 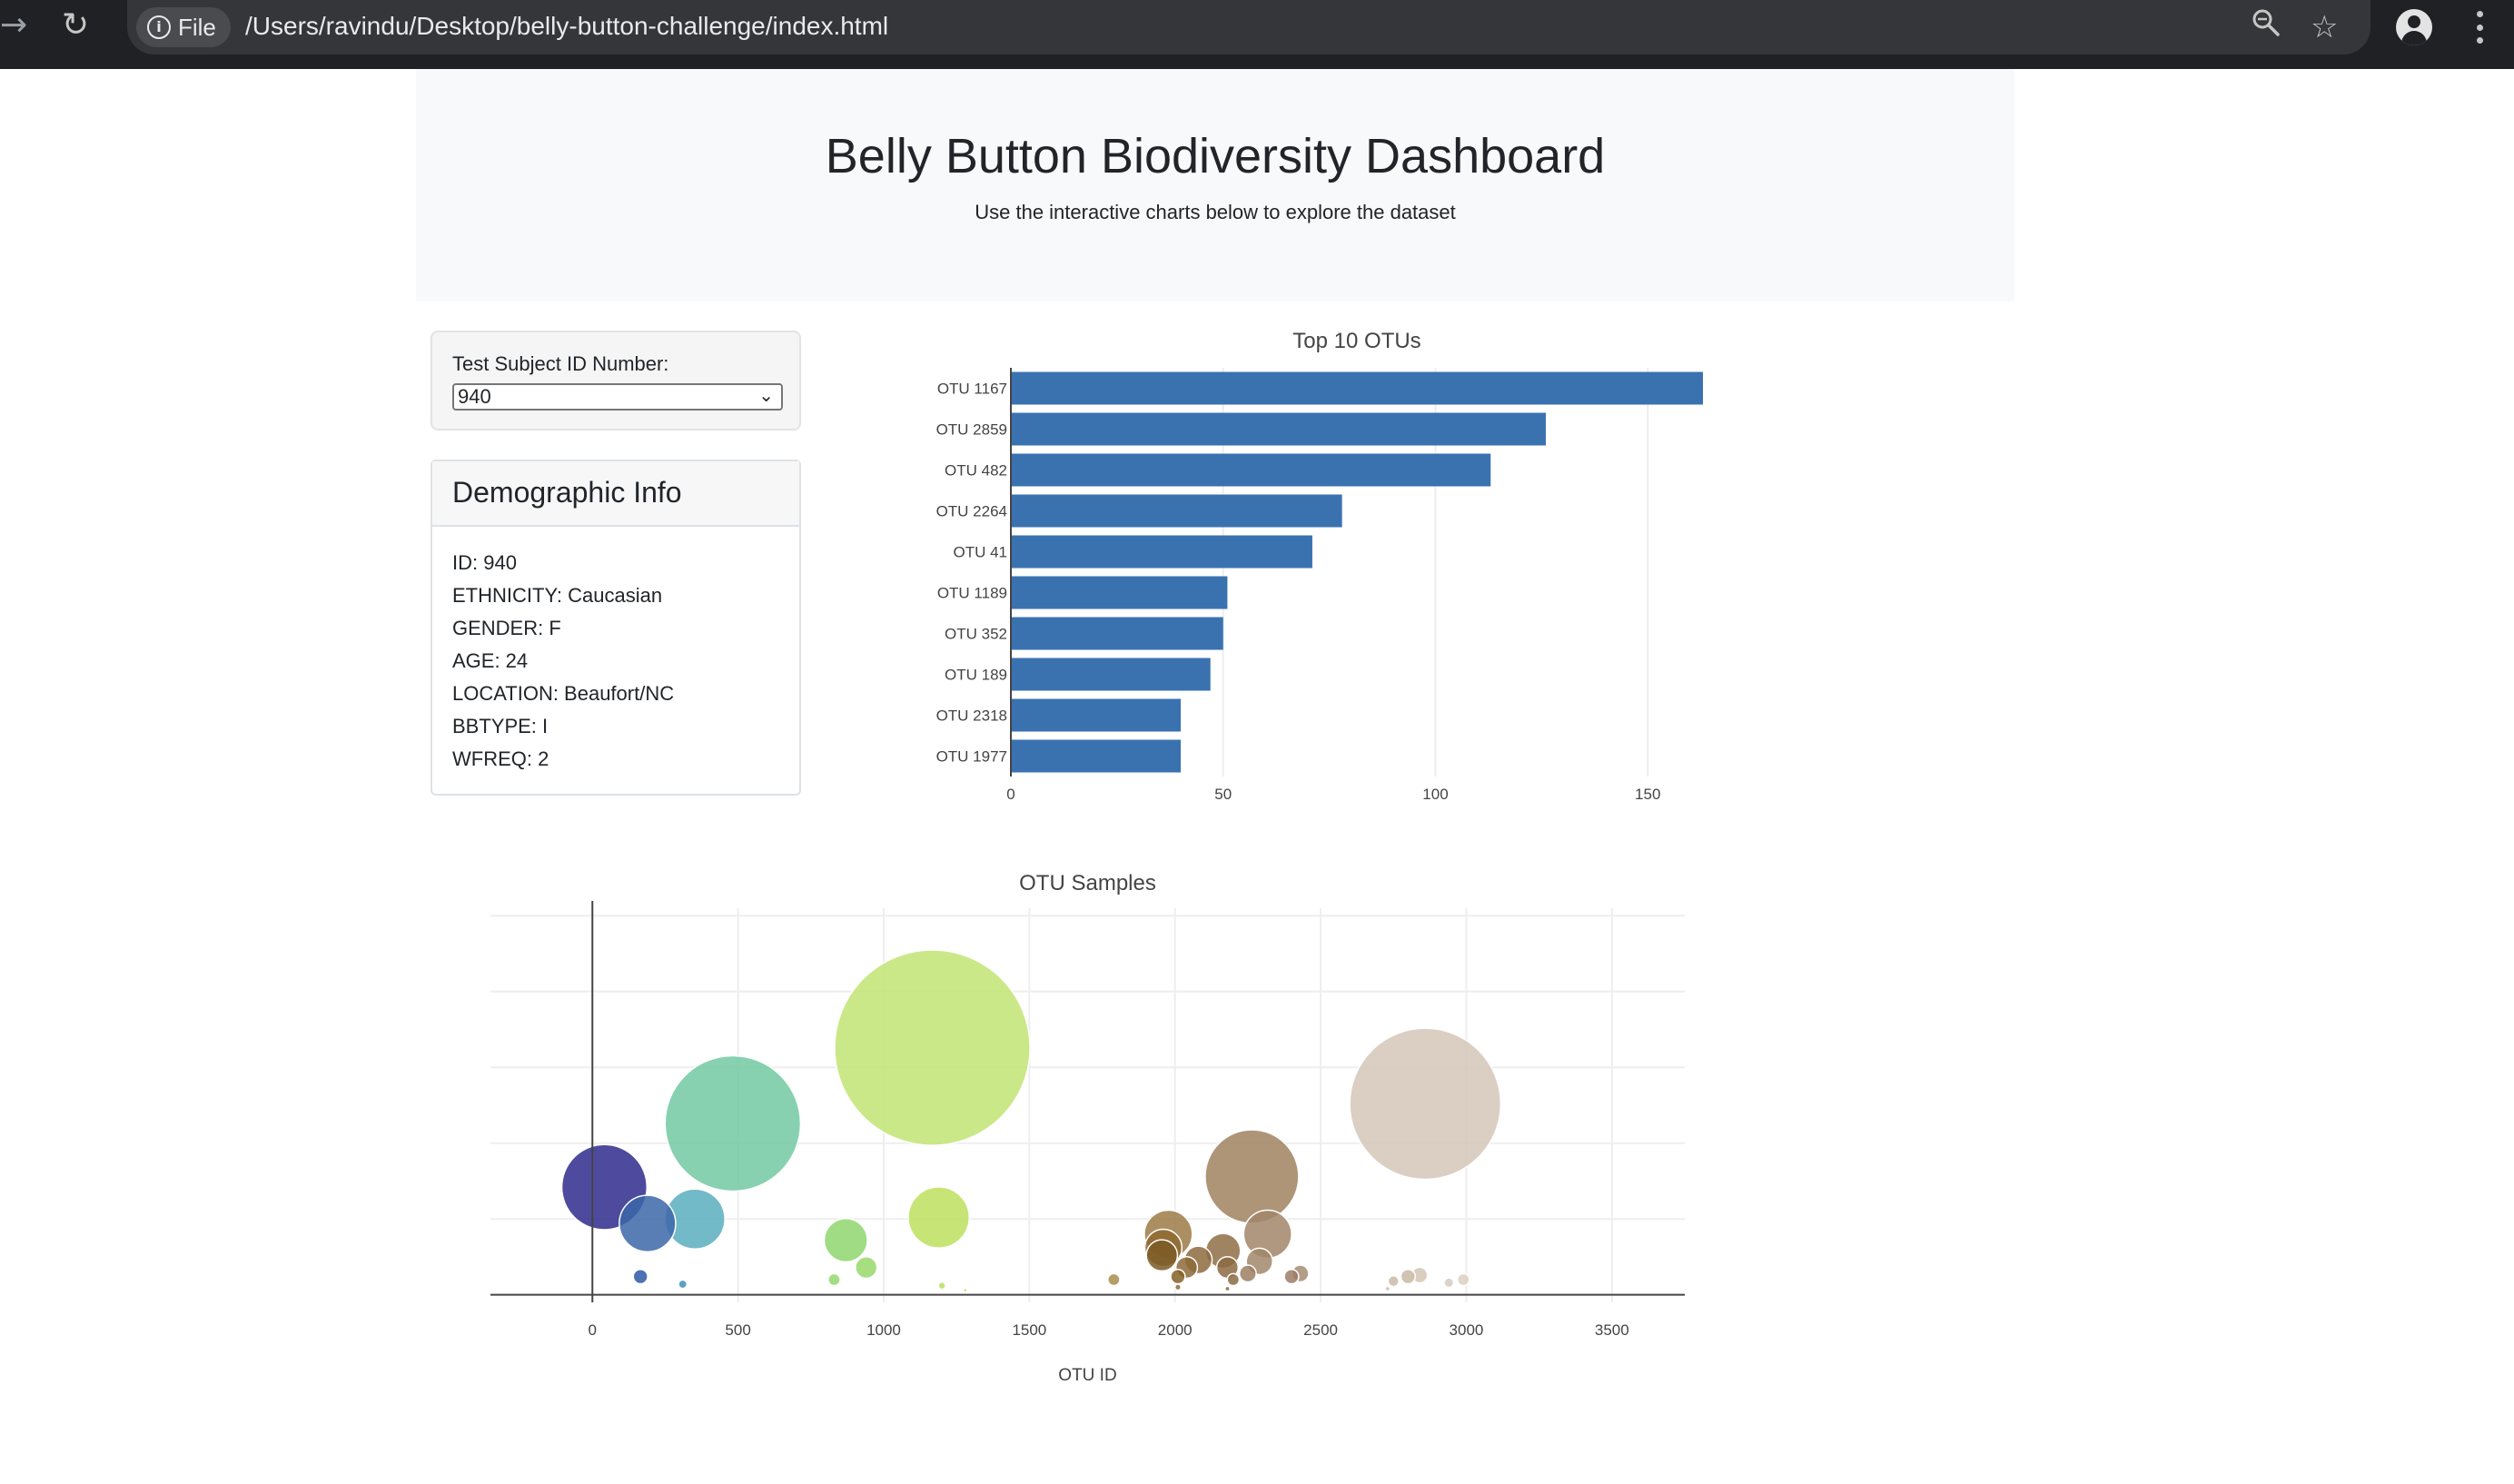 What do you see at coordinates (567, 492) in the screenshot?
I see `demographic-panel-title: Demographic Info` at bounding box center [567, 492].